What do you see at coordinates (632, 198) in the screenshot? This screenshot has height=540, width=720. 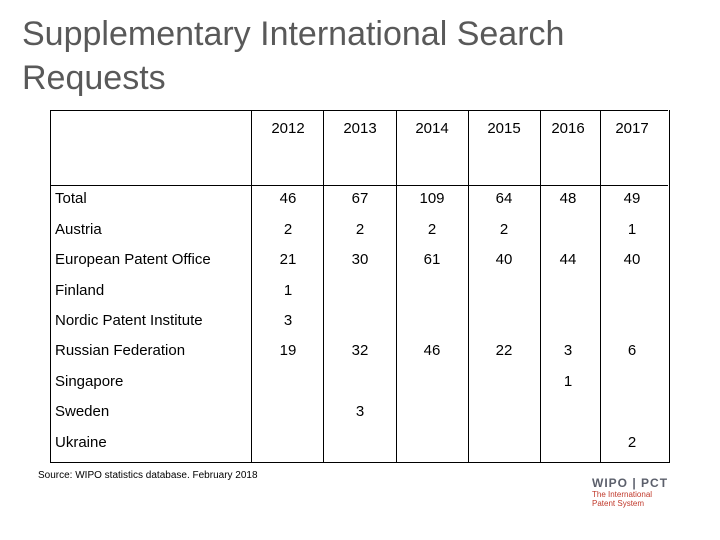 I see `table-cell: 49` at bounding box center [632, 198].